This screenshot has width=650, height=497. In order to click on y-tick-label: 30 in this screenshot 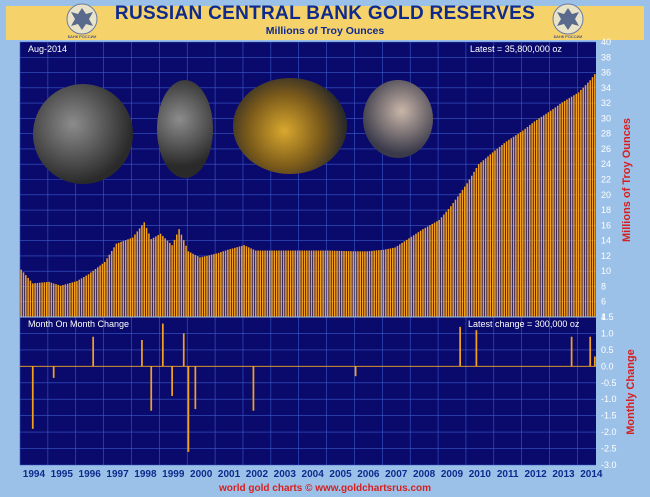, I will do `click(606, 118)`.